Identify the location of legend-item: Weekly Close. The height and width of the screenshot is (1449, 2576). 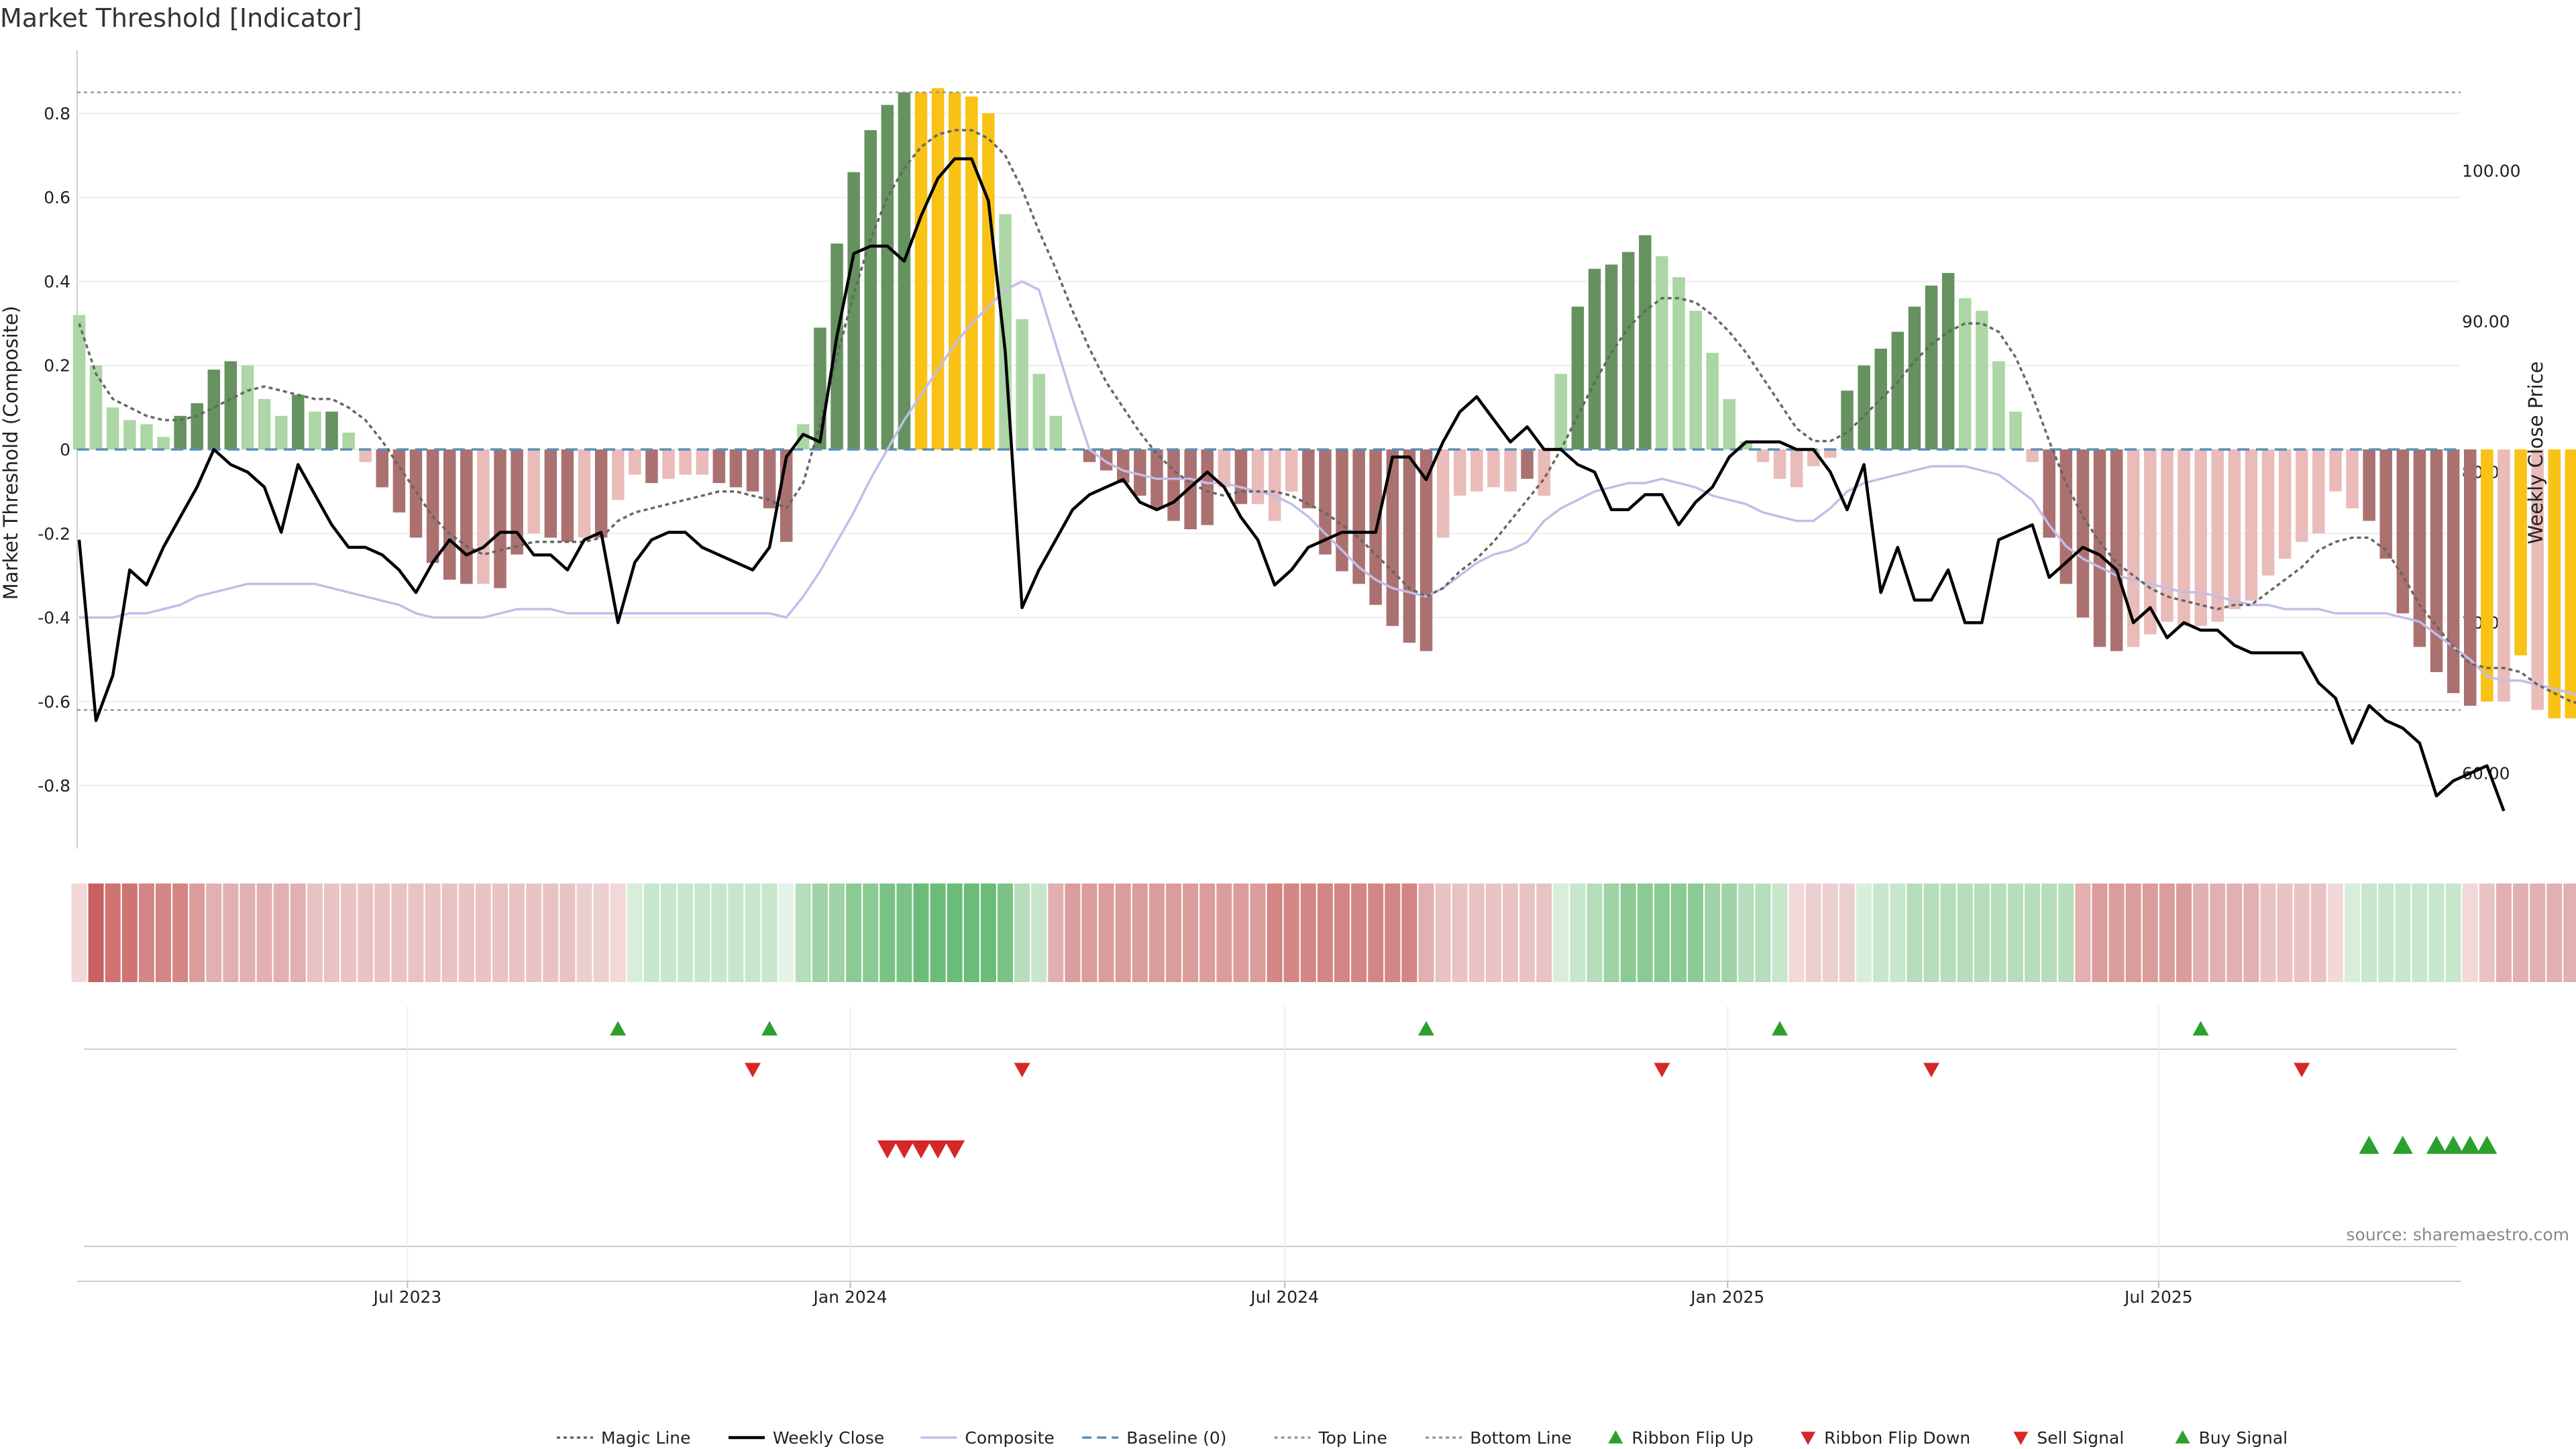
(806, 1438).